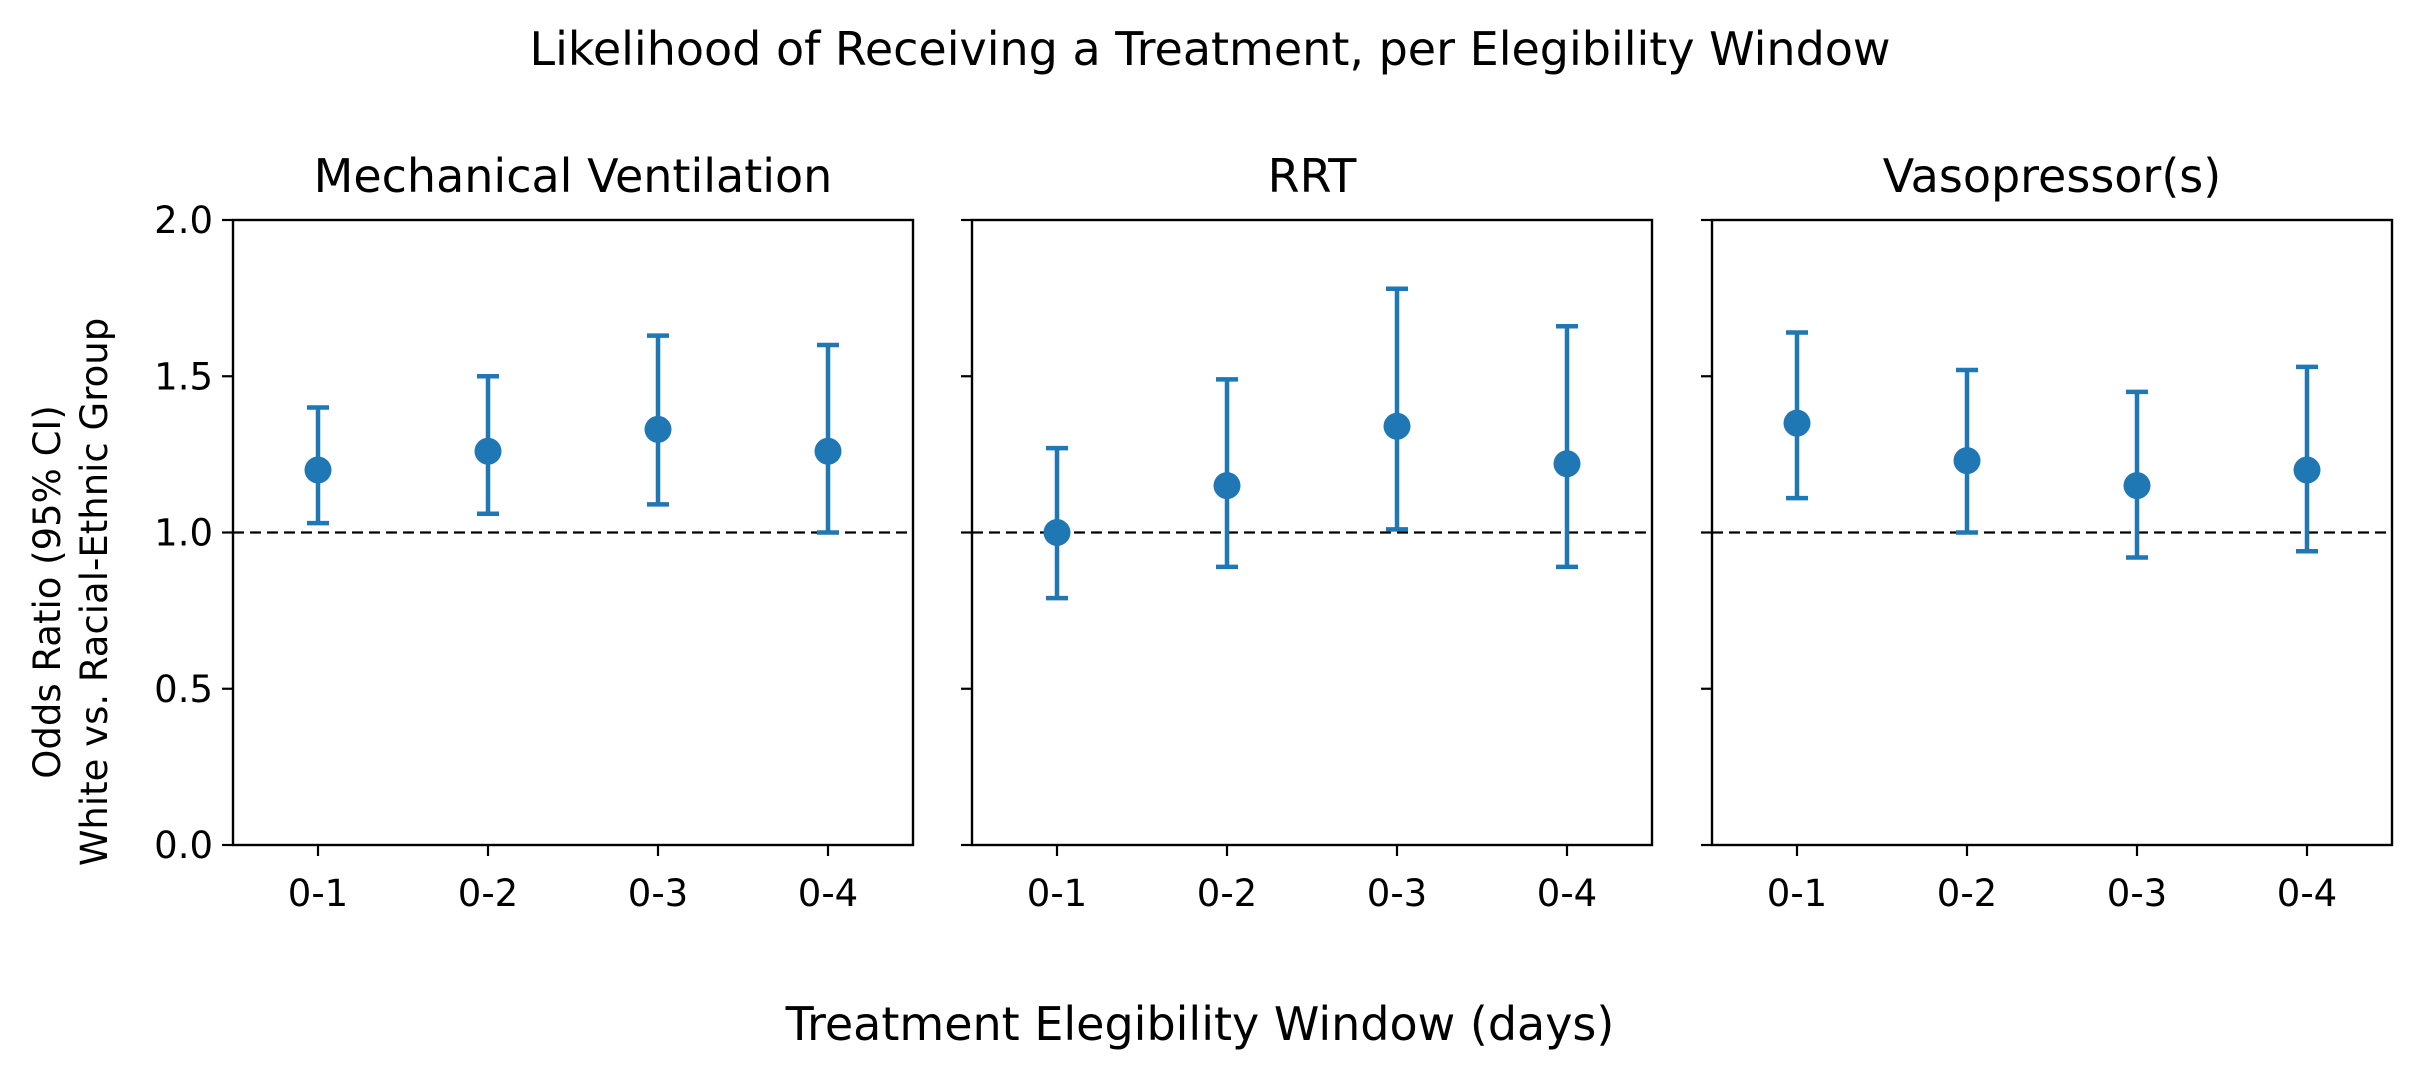 This screenshot has width=2419, height=1078. Describe the element at coordinates (183, 220) in the screenshot. I see `y-tick-label: 2.0` at that location.